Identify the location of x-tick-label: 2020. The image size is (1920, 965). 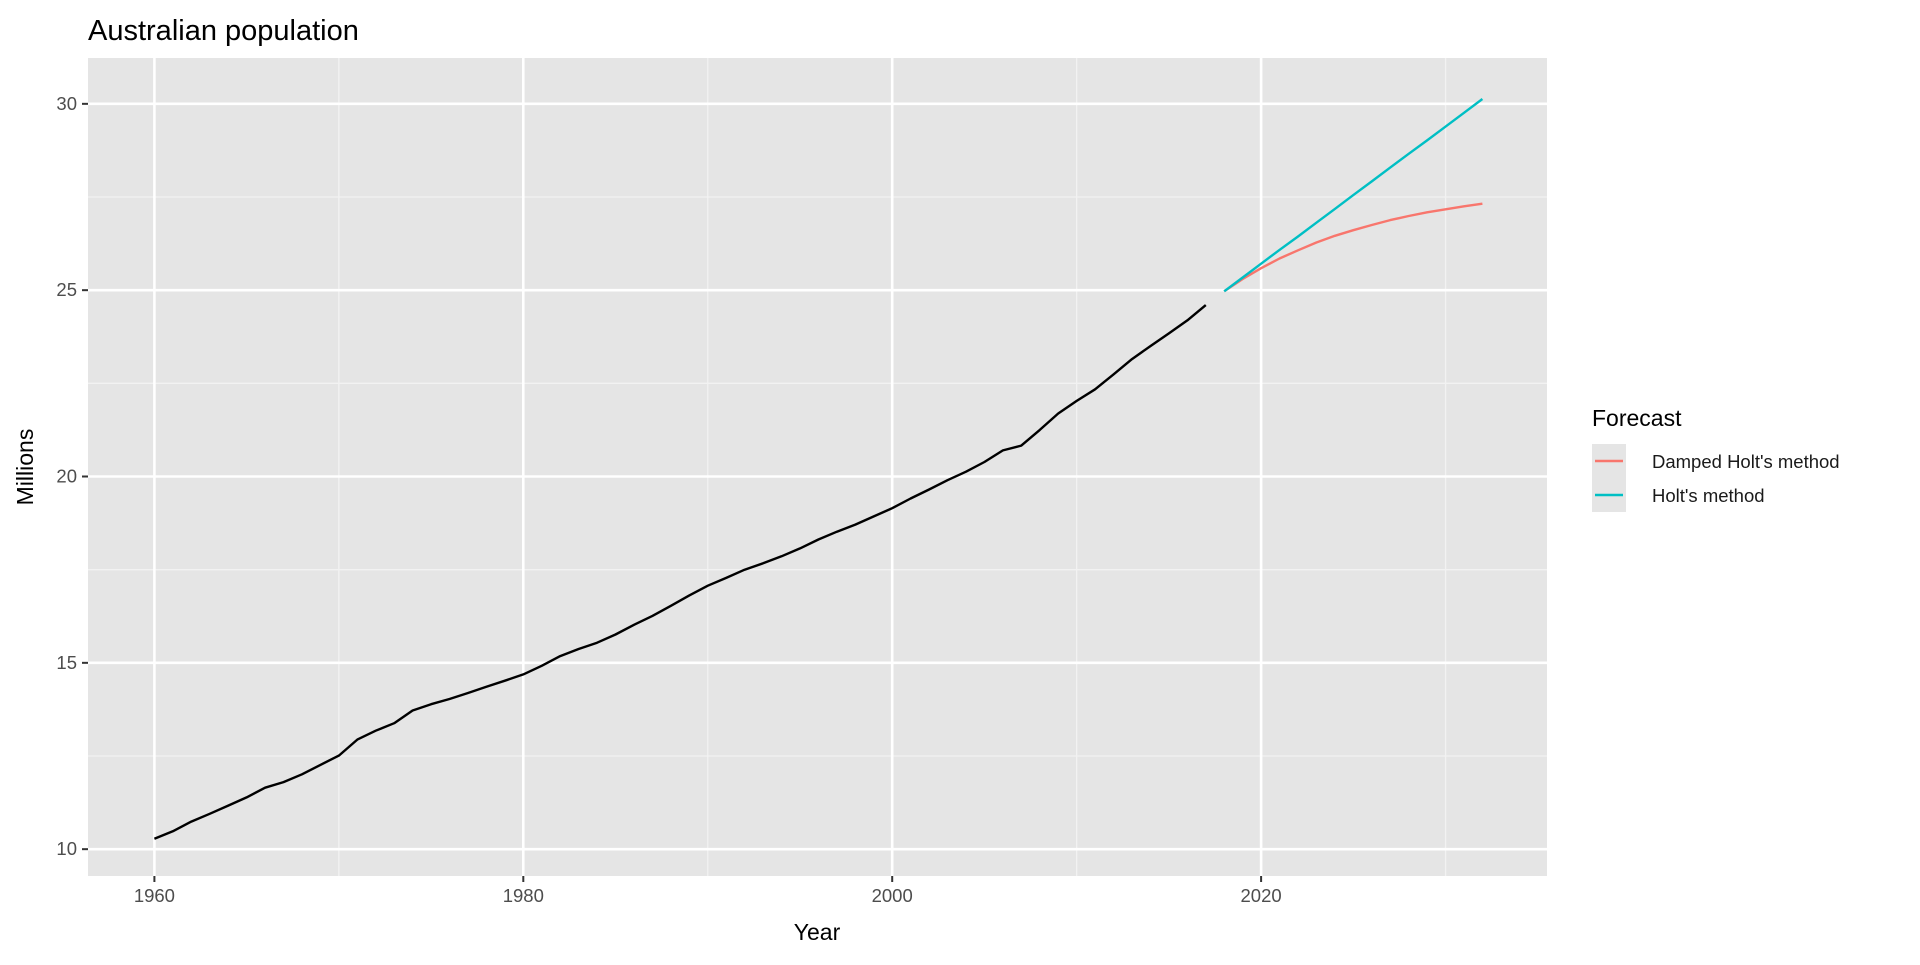
(1261, 895).